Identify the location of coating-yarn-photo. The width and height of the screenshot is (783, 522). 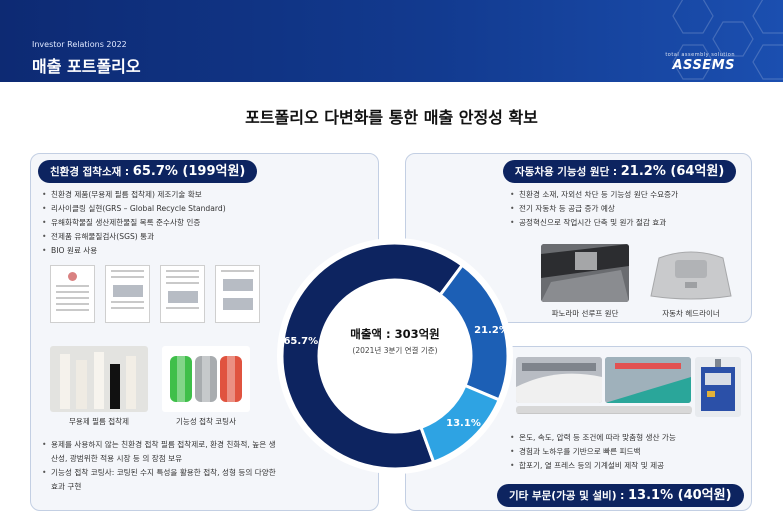
(206, 379).